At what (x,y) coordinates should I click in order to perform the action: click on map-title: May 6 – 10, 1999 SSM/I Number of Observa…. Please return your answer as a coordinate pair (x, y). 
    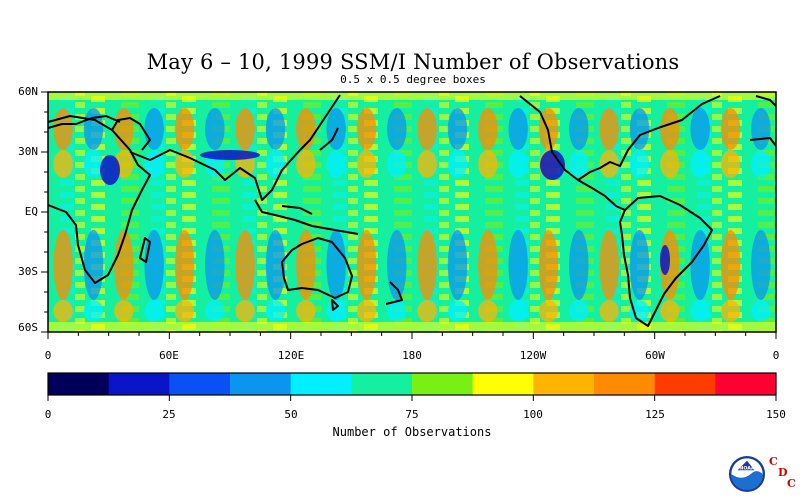
    Looking at the image, I should click on (413, 62).